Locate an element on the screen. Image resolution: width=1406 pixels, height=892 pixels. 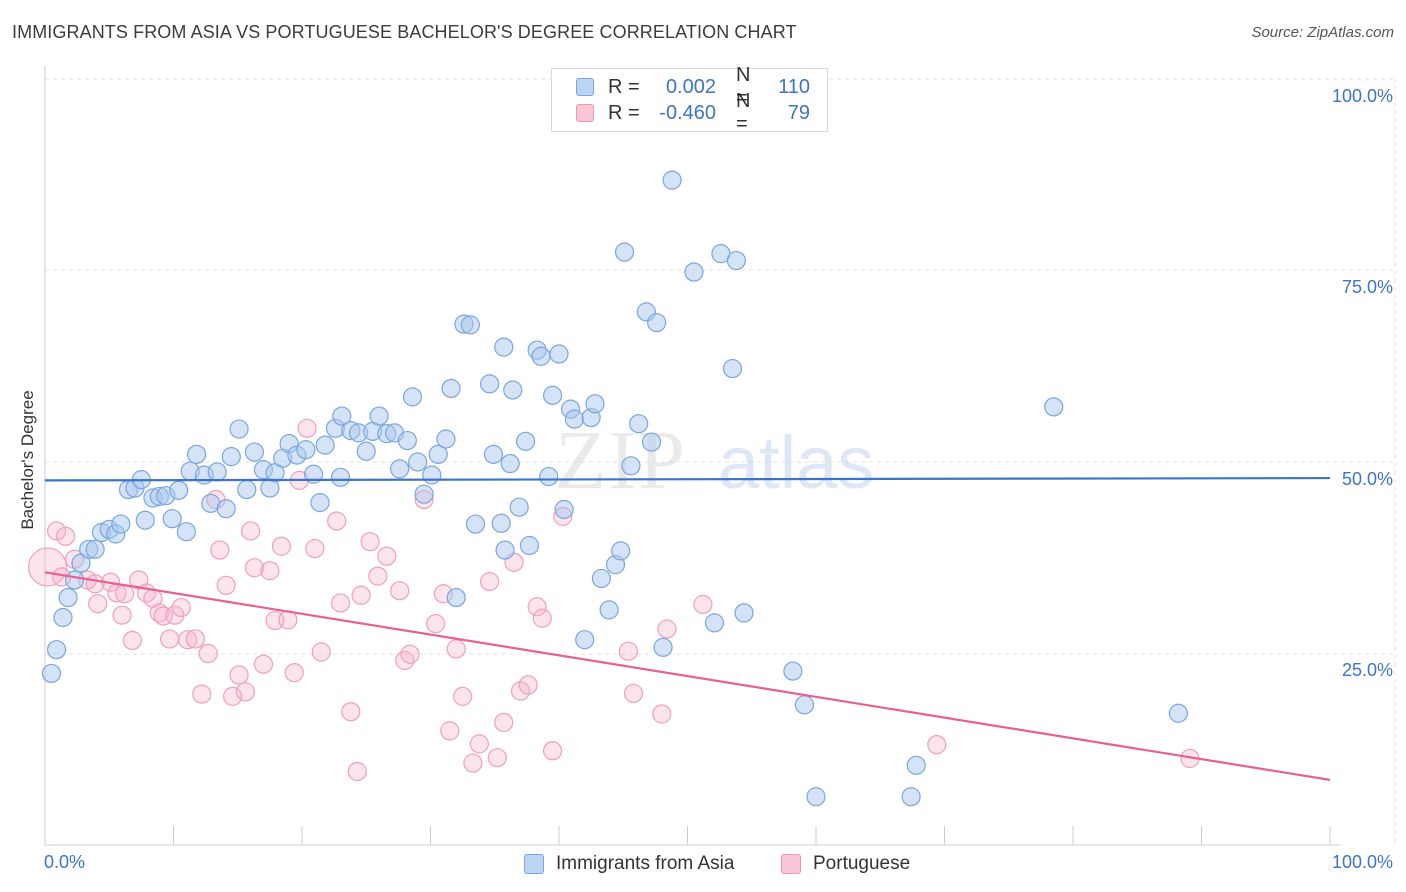
bottom-legend-asia: Immigrants from Asia is located at coordinates (629, 864).